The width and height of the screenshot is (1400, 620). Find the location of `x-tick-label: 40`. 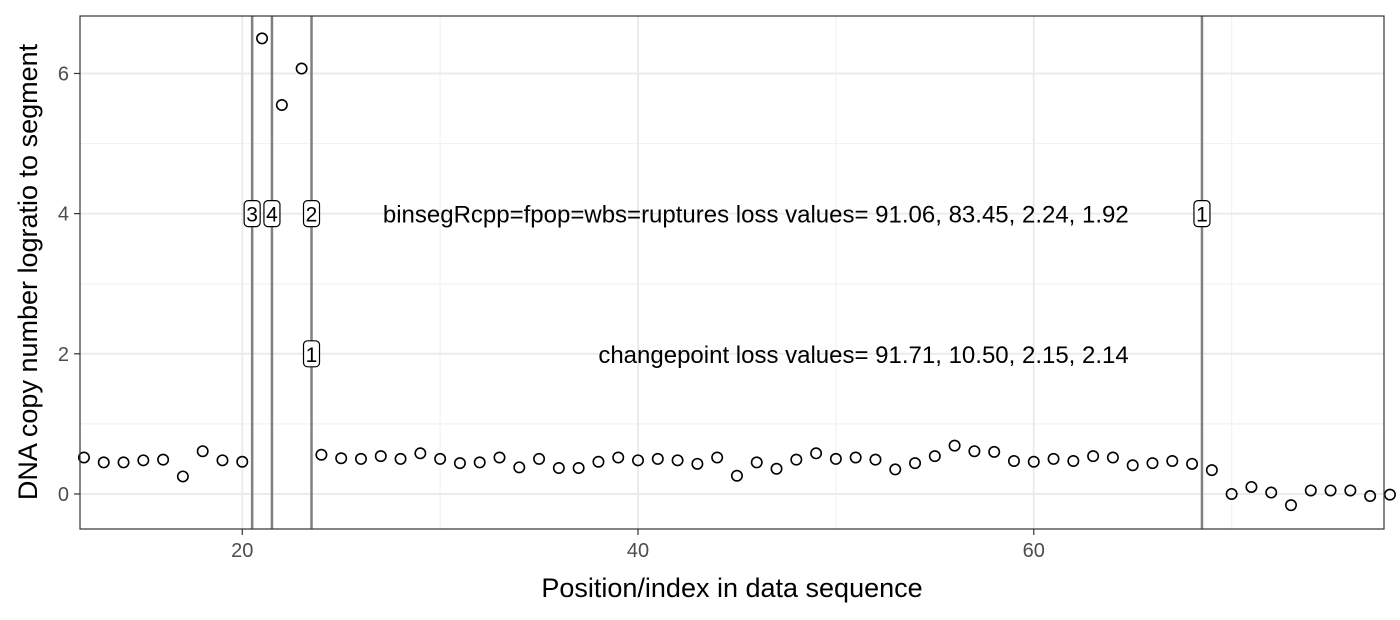

x-tick-label: 40 is located at coordinates (638, 551).